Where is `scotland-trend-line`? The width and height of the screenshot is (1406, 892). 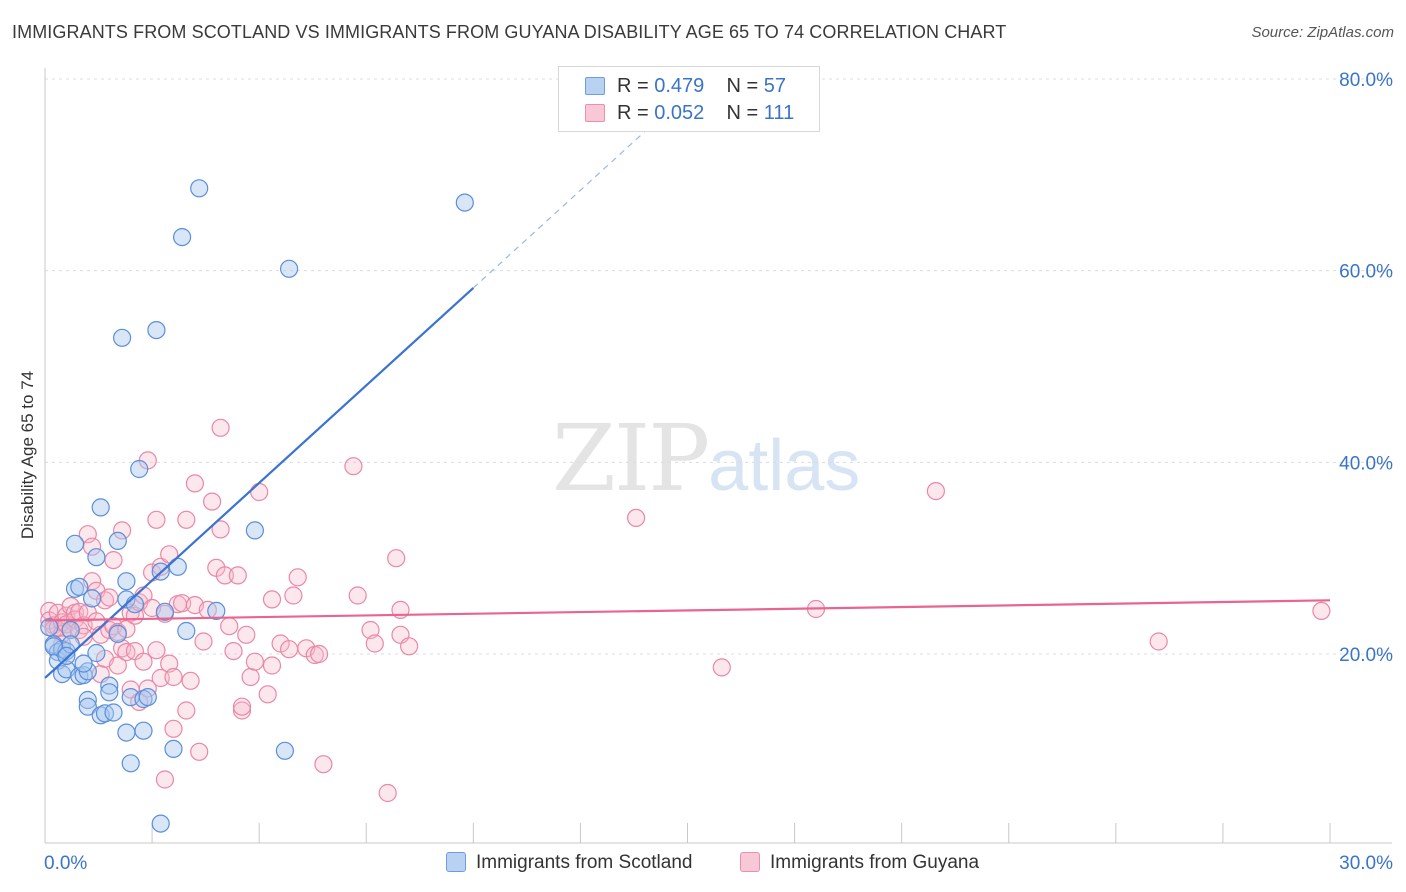
scotland-trend-line is located at coordinates (259, 483).